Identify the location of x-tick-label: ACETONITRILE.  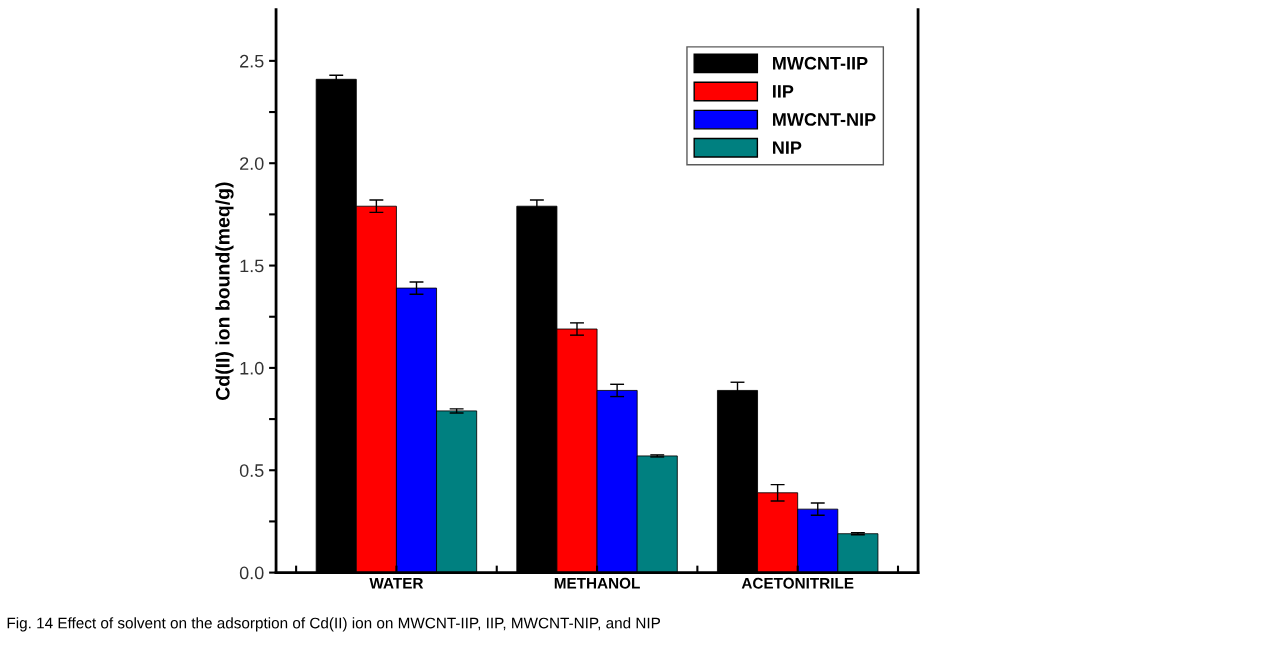
(797, 583).